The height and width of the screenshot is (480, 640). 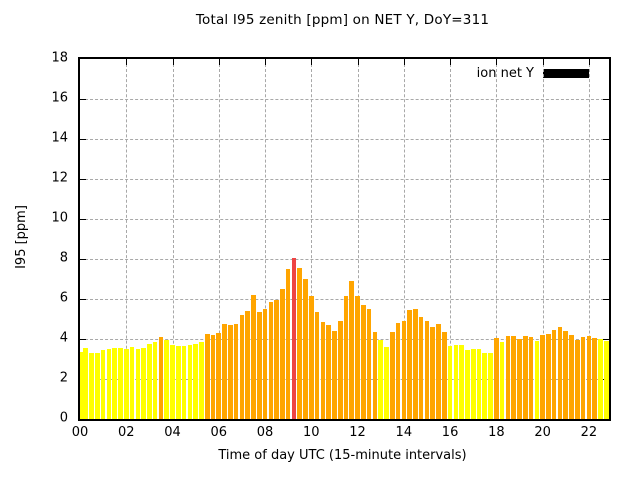 What do you see at coordinates (172, 432) in the screenshot?
I see `x-tick-label: 04` at bounding box center [172, 432].